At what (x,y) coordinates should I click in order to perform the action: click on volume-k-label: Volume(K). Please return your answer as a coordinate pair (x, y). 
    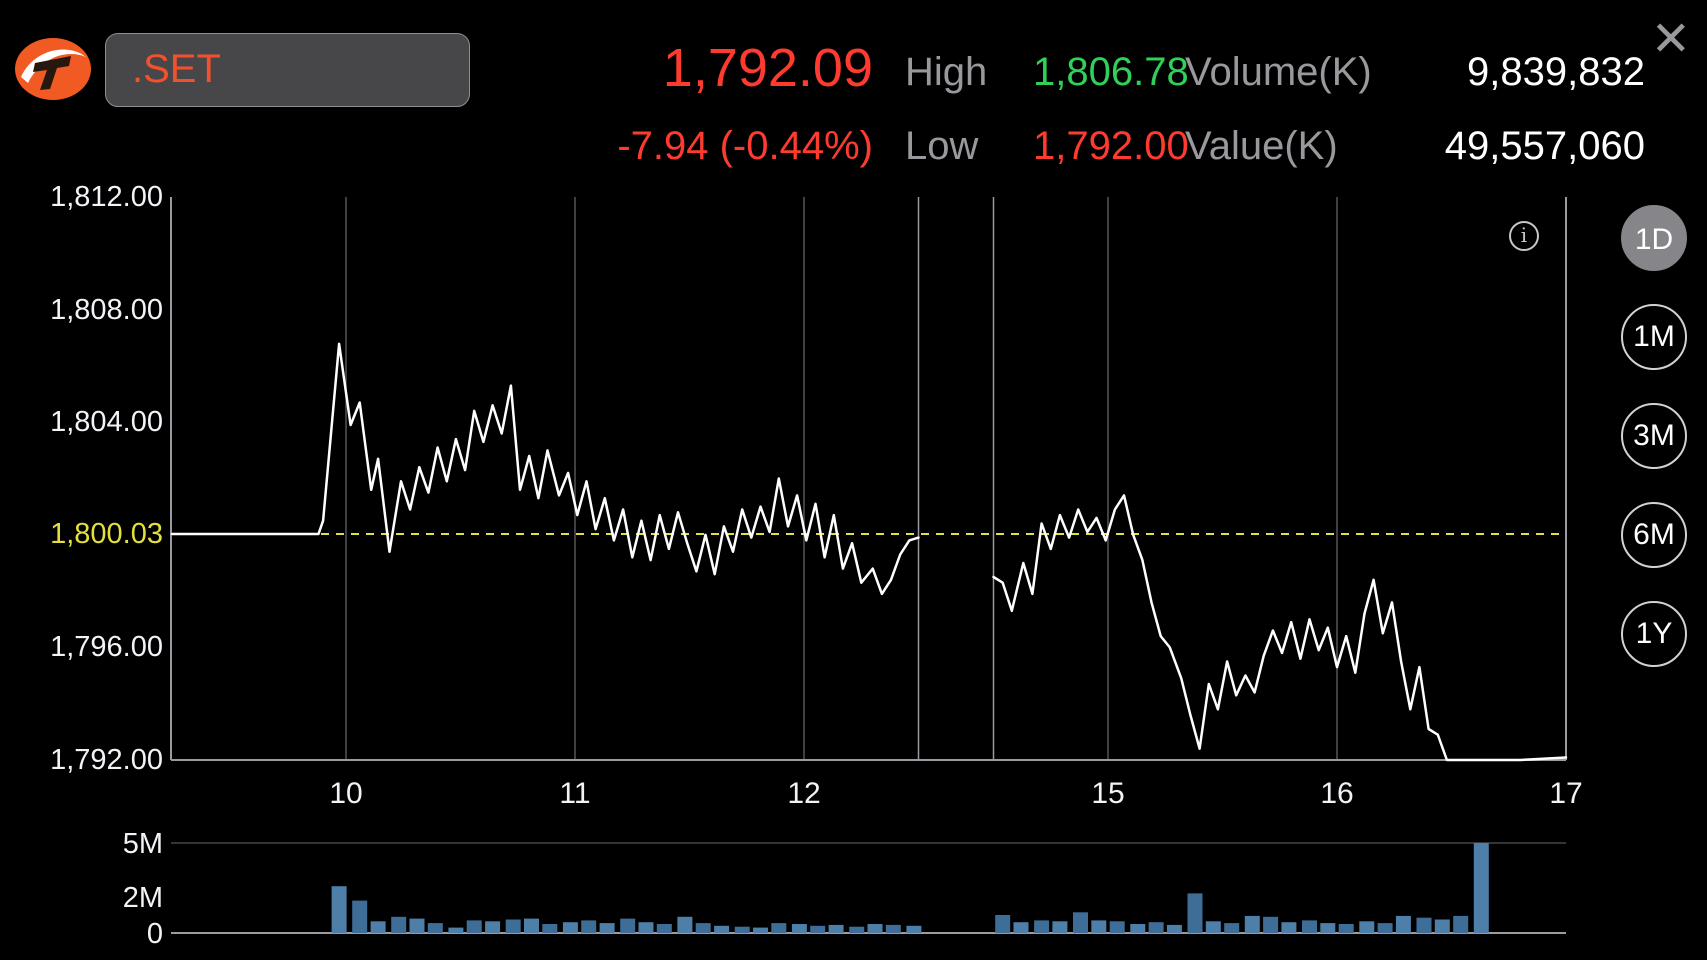
    Looking at the image, I should click on (1278, 72).